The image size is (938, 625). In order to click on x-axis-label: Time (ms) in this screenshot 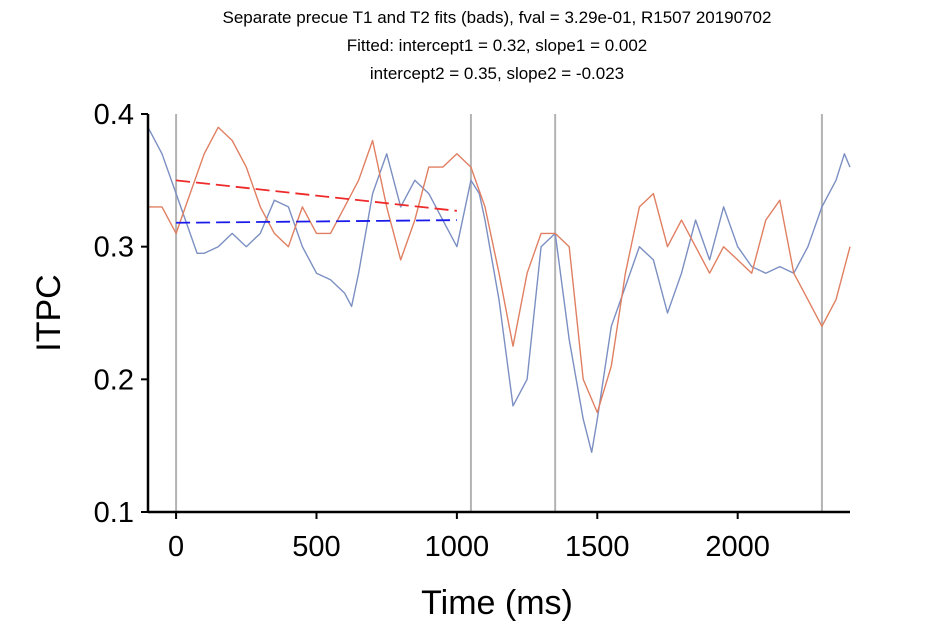, I will do `click(497, 603)`.